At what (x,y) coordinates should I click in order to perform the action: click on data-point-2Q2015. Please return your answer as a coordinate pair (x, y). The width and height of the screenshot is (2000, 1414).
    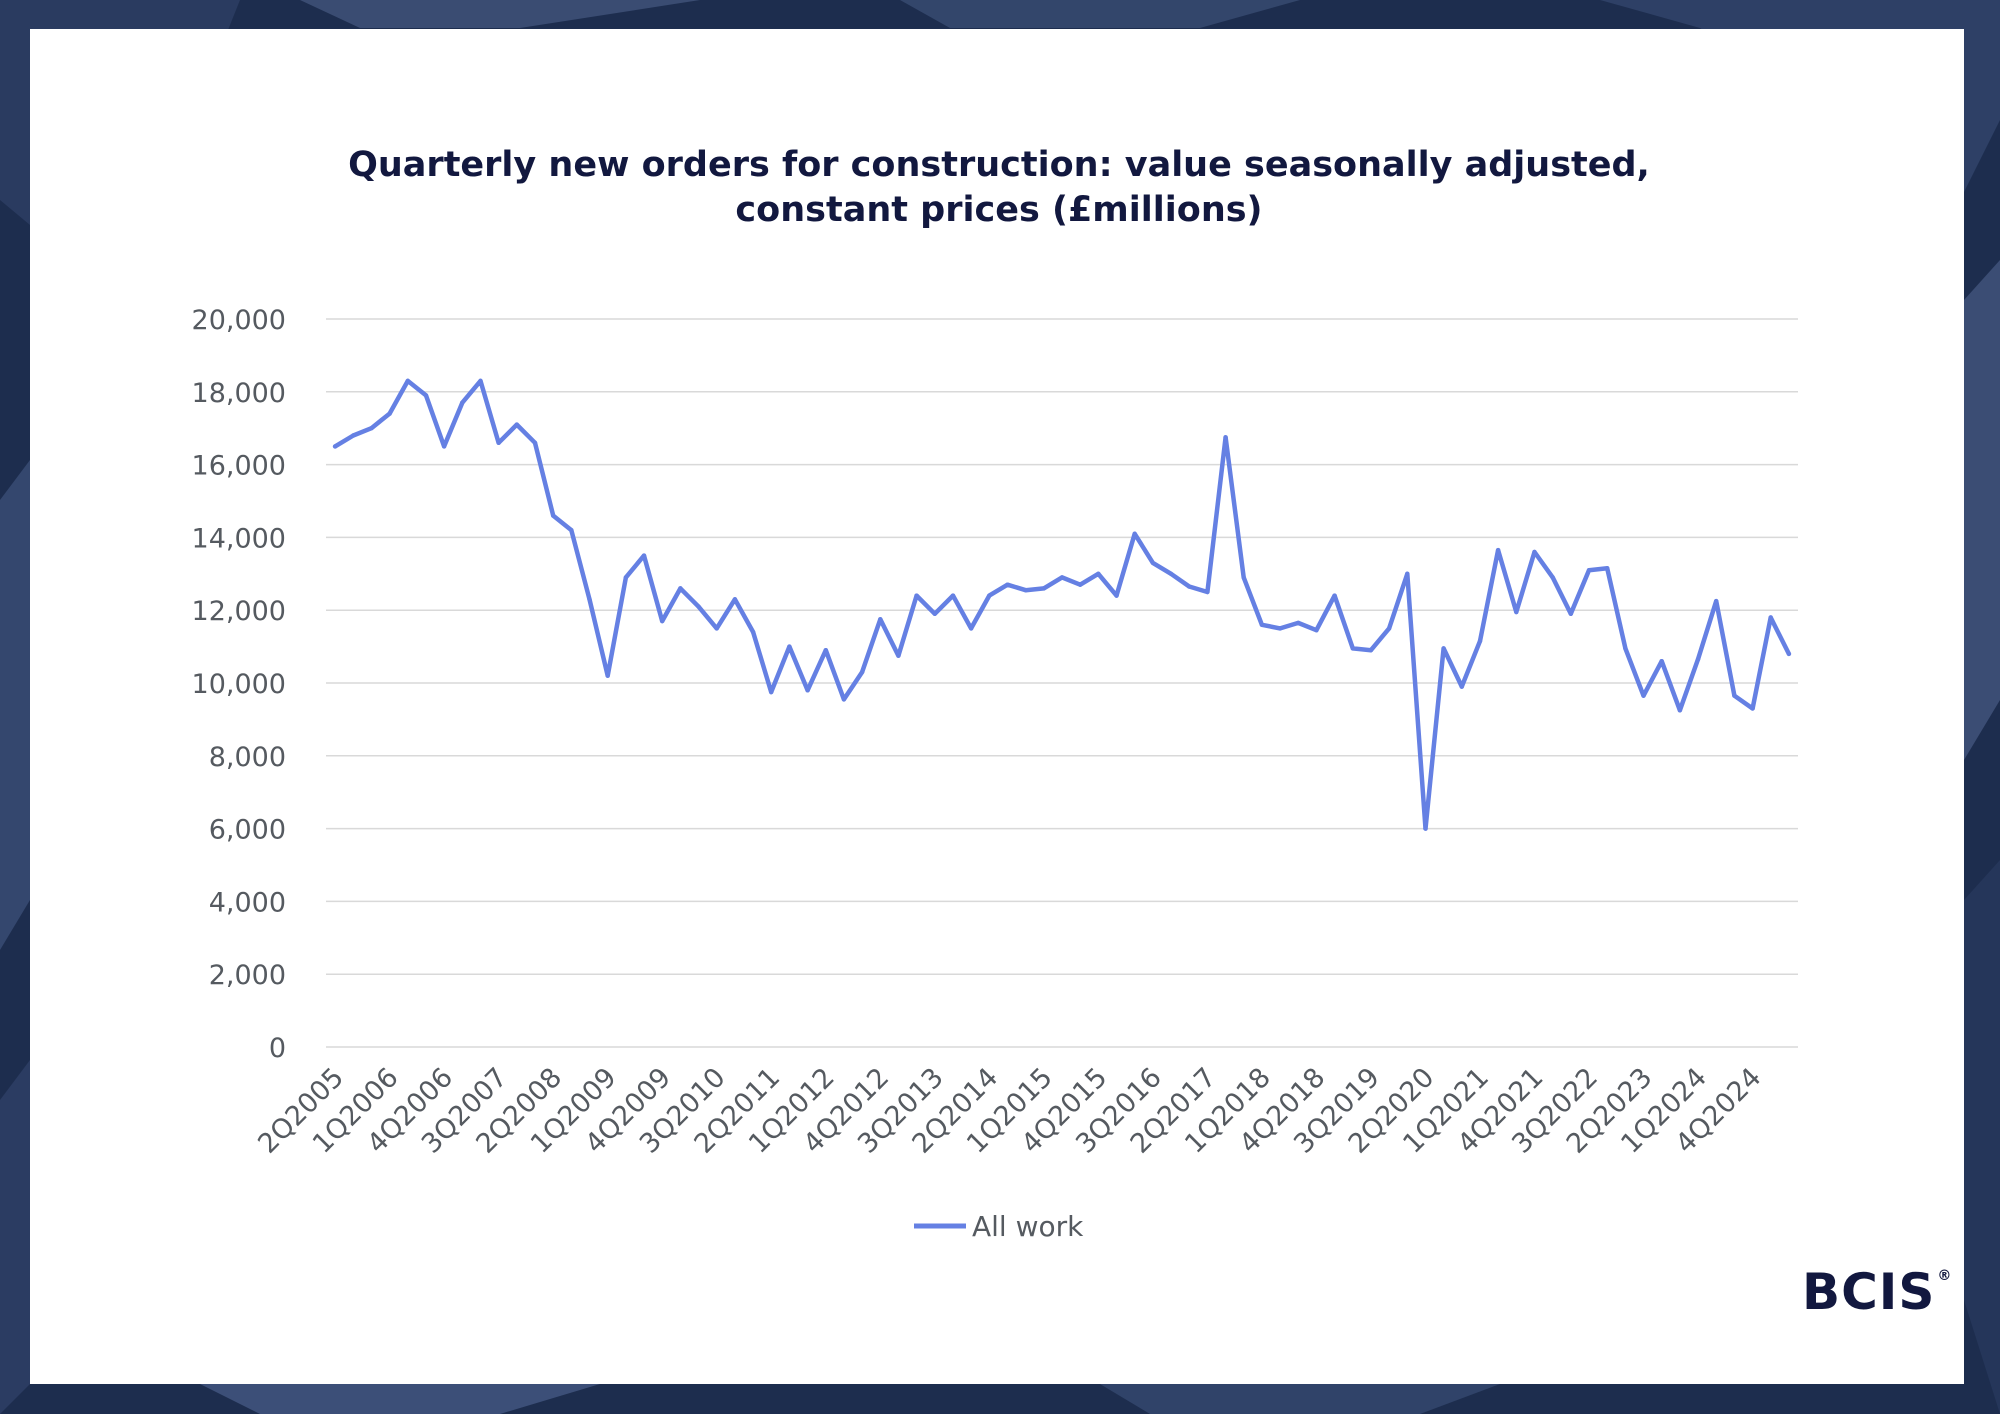
    Looking at the image, I should click on (1062, 577).